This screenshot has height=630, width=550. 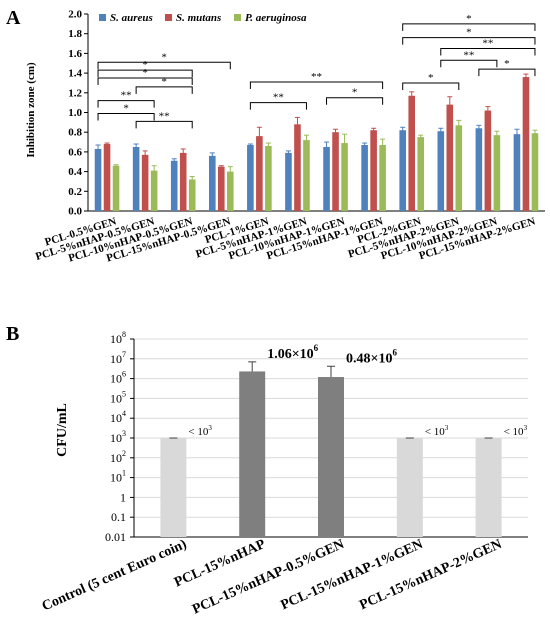 I want to click on panel-a-significance: ************* *********, so click(x=316, y=71).